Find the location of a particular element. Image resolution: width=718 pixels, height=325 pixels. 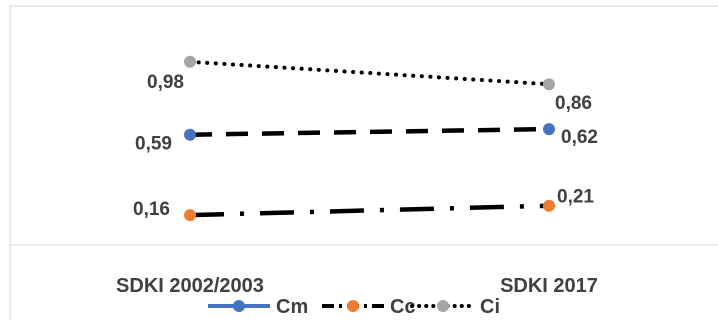

series-ci: 0,98 0,86 is located at coordinates (369, 84).